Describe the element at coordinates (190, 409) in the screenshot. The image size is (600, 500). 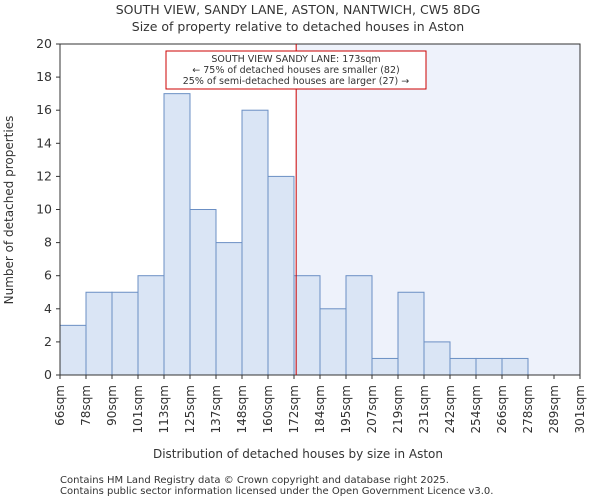
I see `x-tick-label: 125sqm` at that location.